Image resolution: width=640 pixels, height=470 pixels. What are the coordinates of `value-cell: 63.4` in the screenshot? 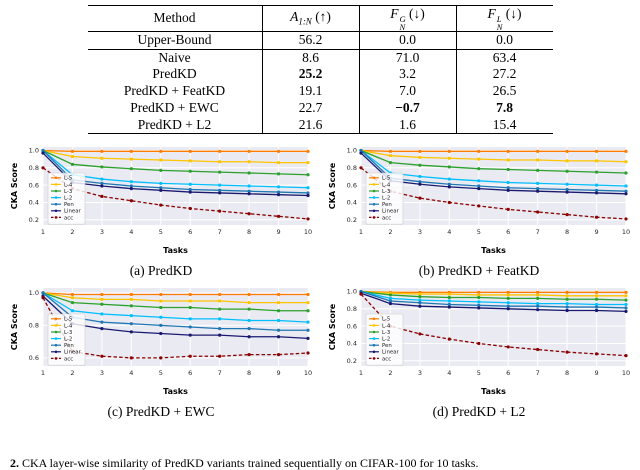 It's located at (504, 58).